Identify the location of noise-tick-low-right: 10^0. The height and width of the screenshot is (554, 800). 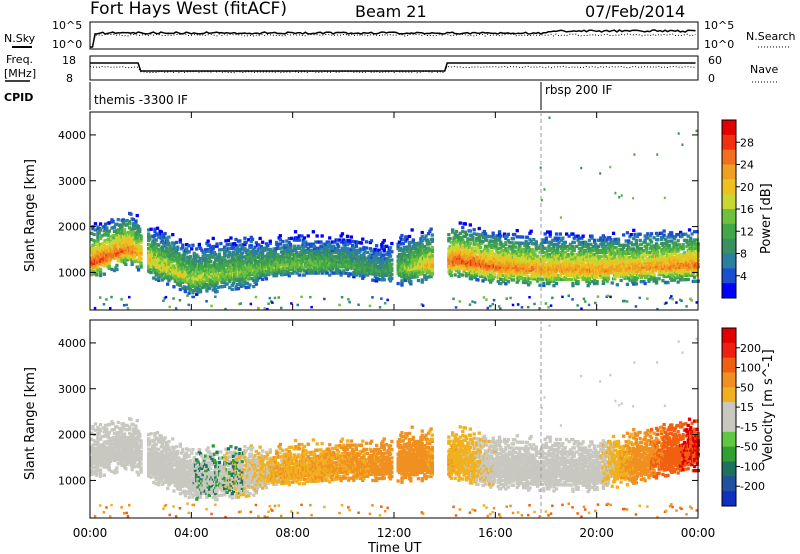
(719, 44).